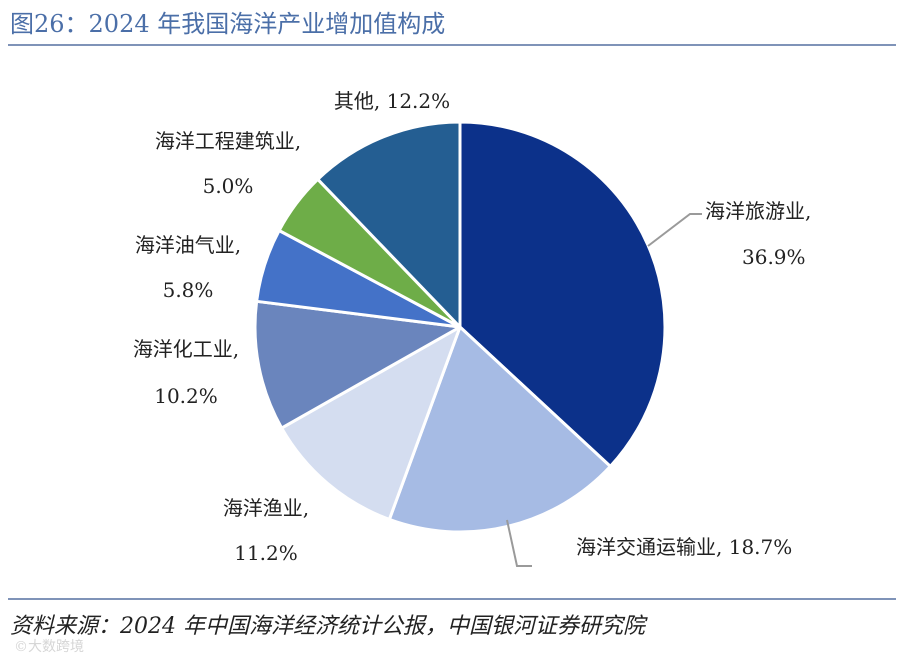 The height and width of the screenshot is (660, 910). What do you see at coordinates (188, 245) in the screenshot?
I see `slice-label-5: 海洋油气业,` at bounding box center [188, 245].